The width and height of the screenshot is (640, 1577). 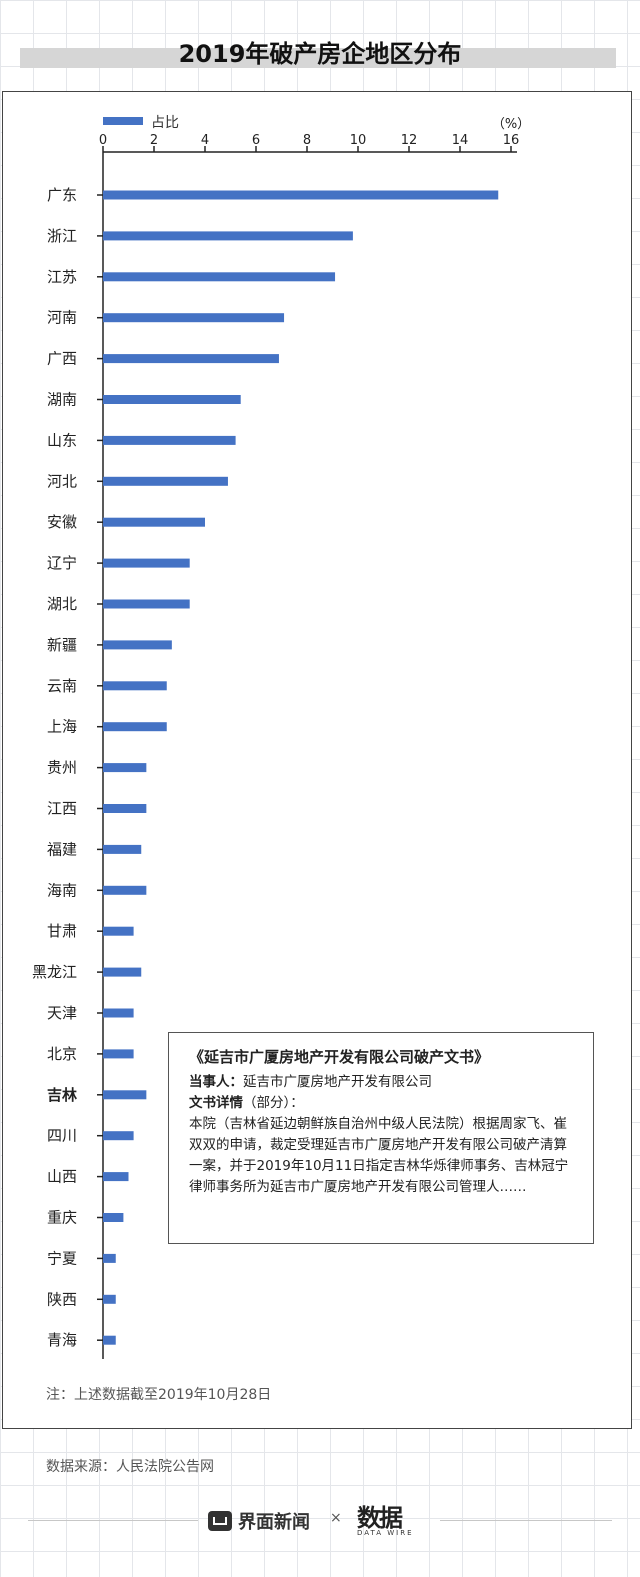 I want to click on category-label: 陕西, so click(x=62, y=1299).